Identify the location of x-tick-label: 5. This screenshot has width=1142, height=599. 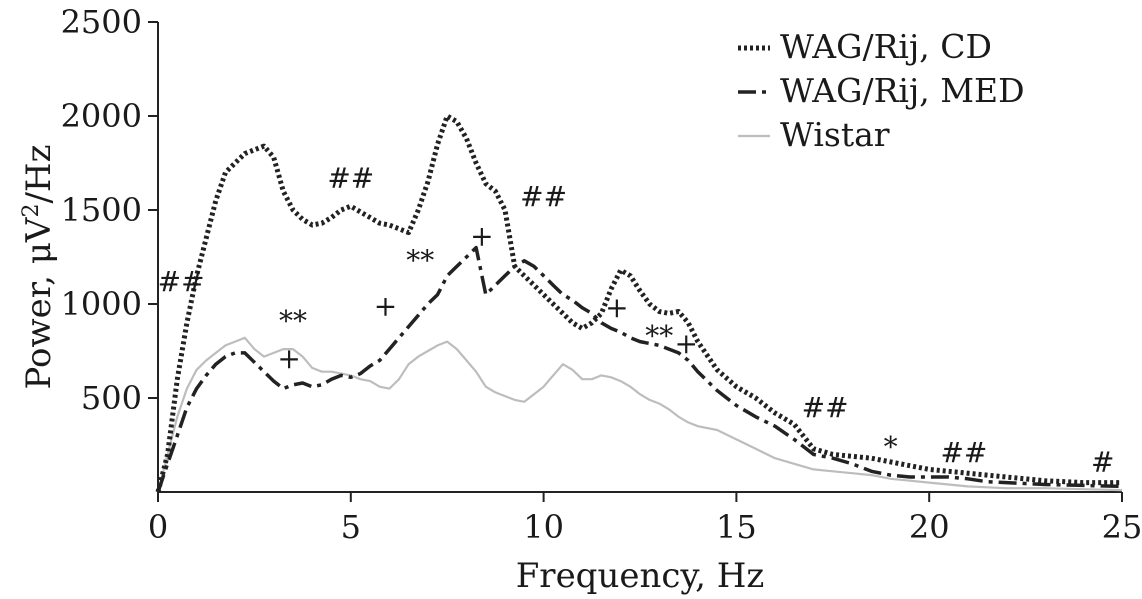
(351, 527).